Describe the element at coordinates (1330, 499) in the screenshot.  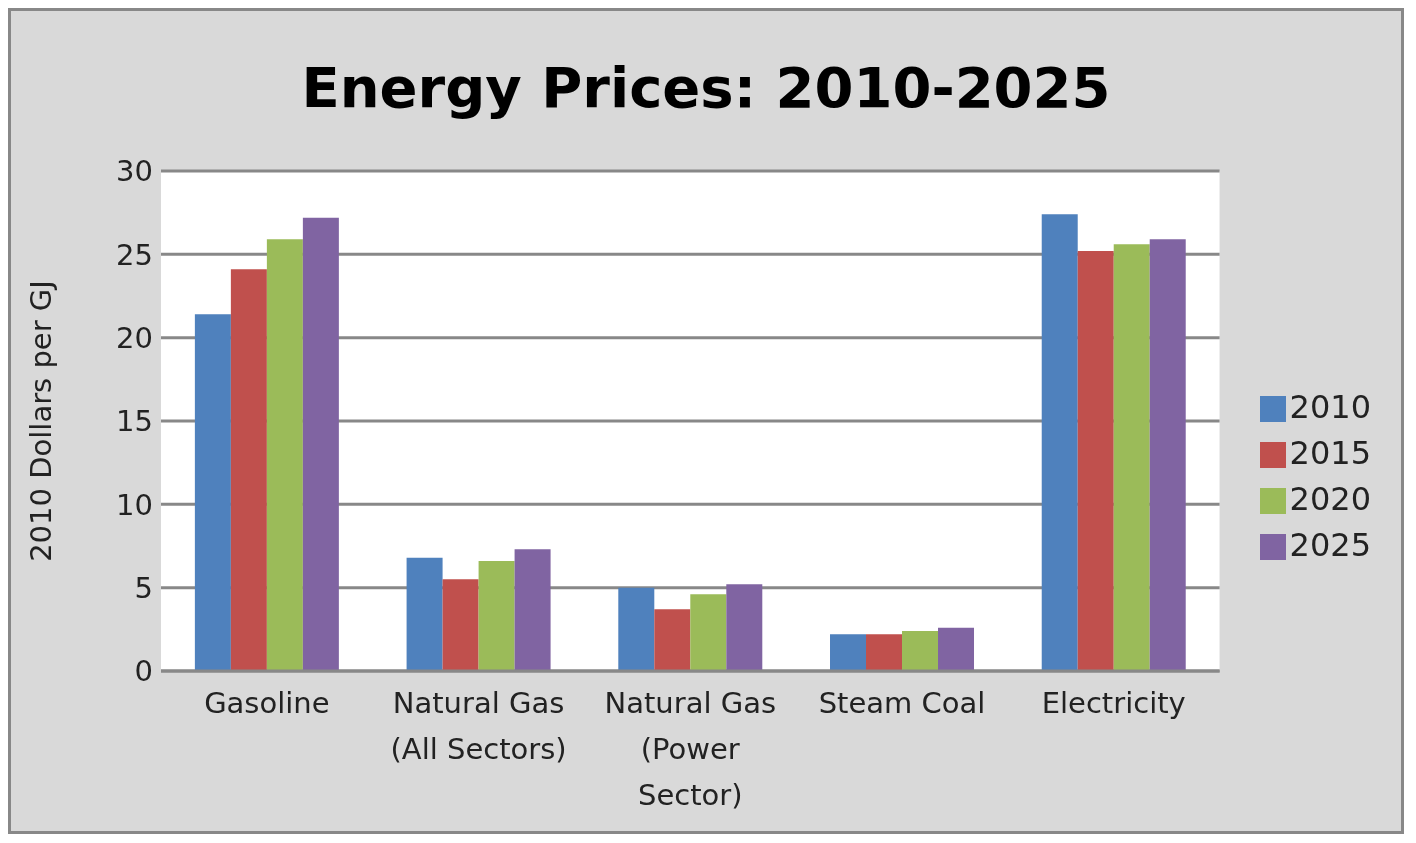
I see `legend-label: 2020` at that location.